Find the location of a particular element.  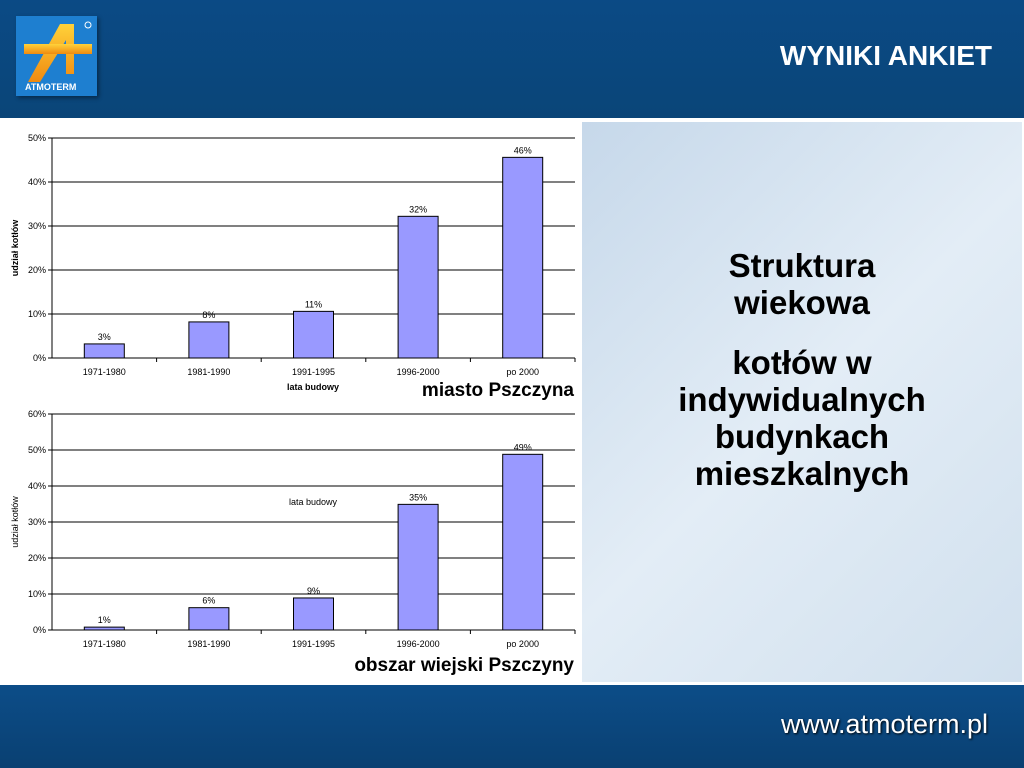

data-label: 32% is located at coordinates (418, 209).